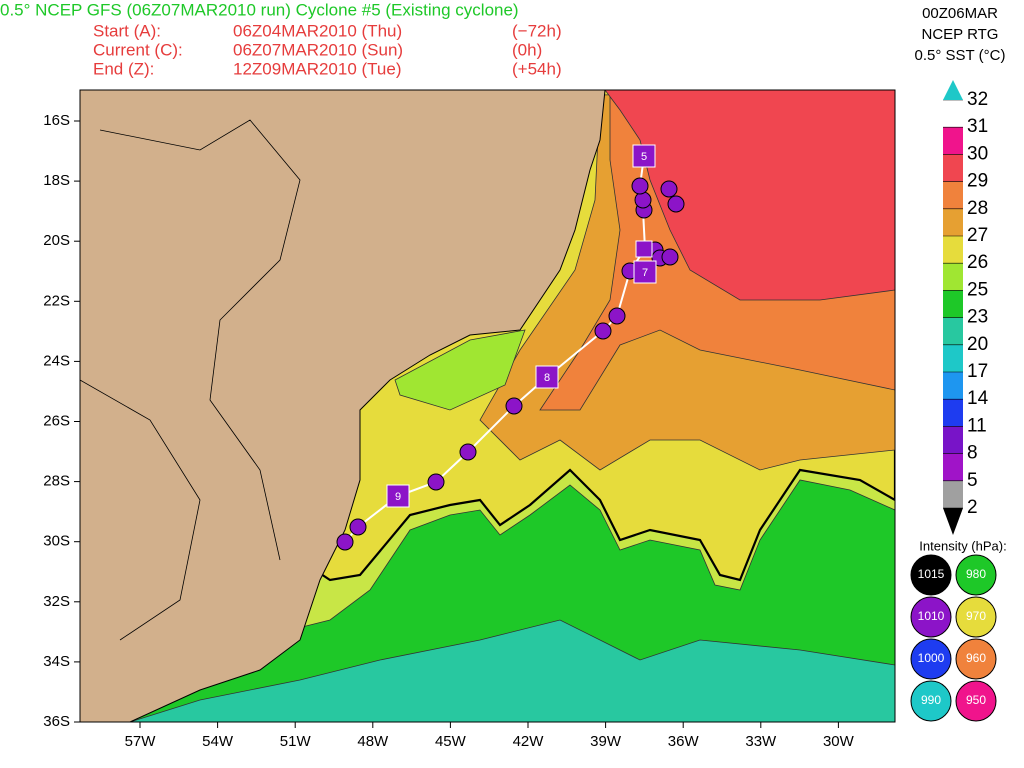  What do you see at coordinates (127, 30) in the screenshot?
I see `header-cell: Start (A):` at bounding box center [127, 30].